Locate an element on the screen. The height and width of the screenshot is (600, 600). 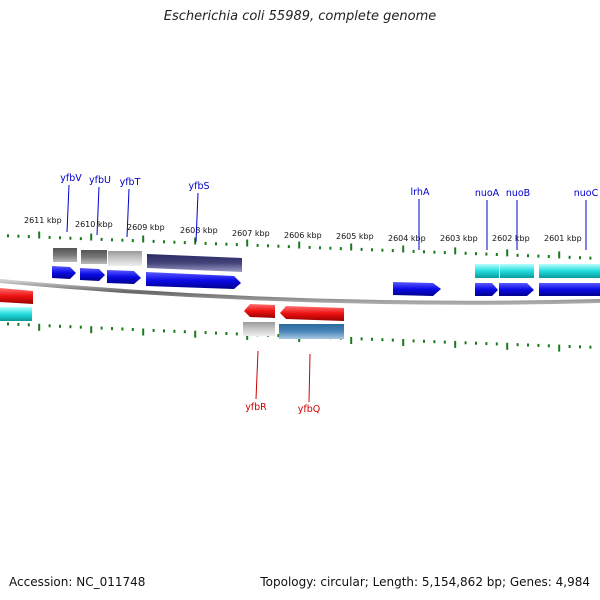
kbp-label: 2603 kbp is located at coordinates (459, 238).